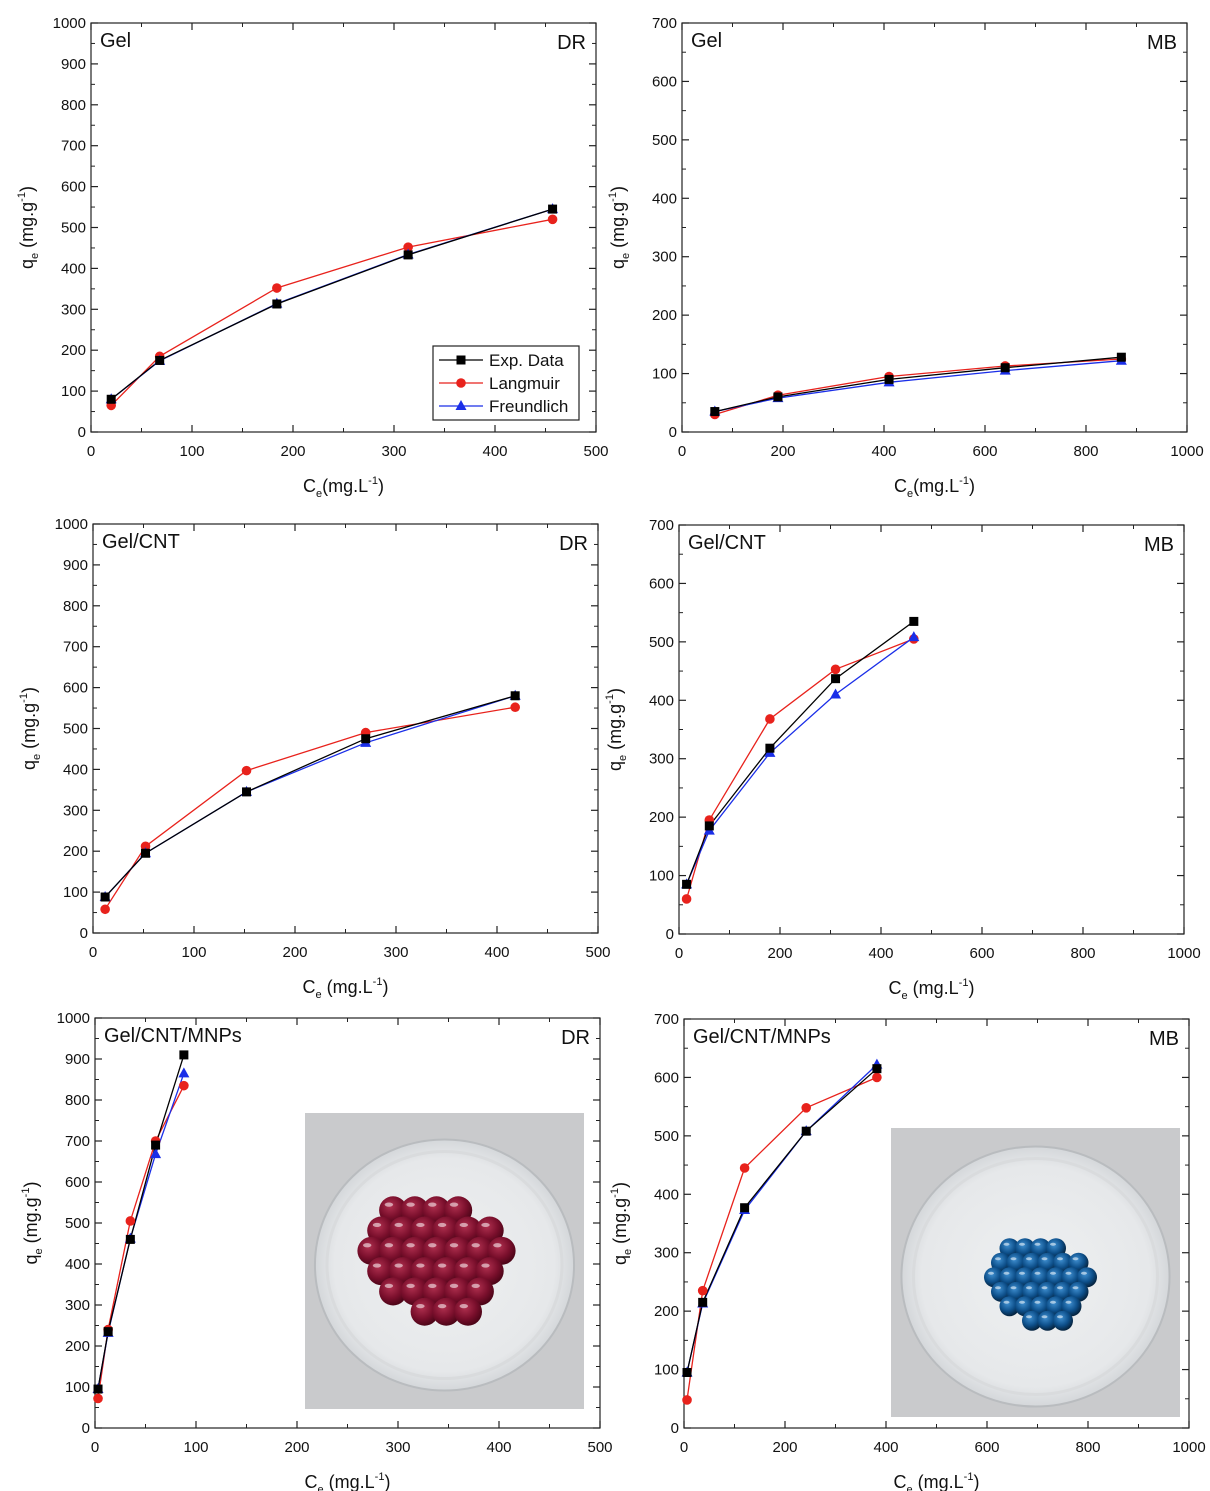  What do you see at coordinates (524, 383) in the screenshot?
I see `legend-label: Langmuir` at bounding box center [524, 383].